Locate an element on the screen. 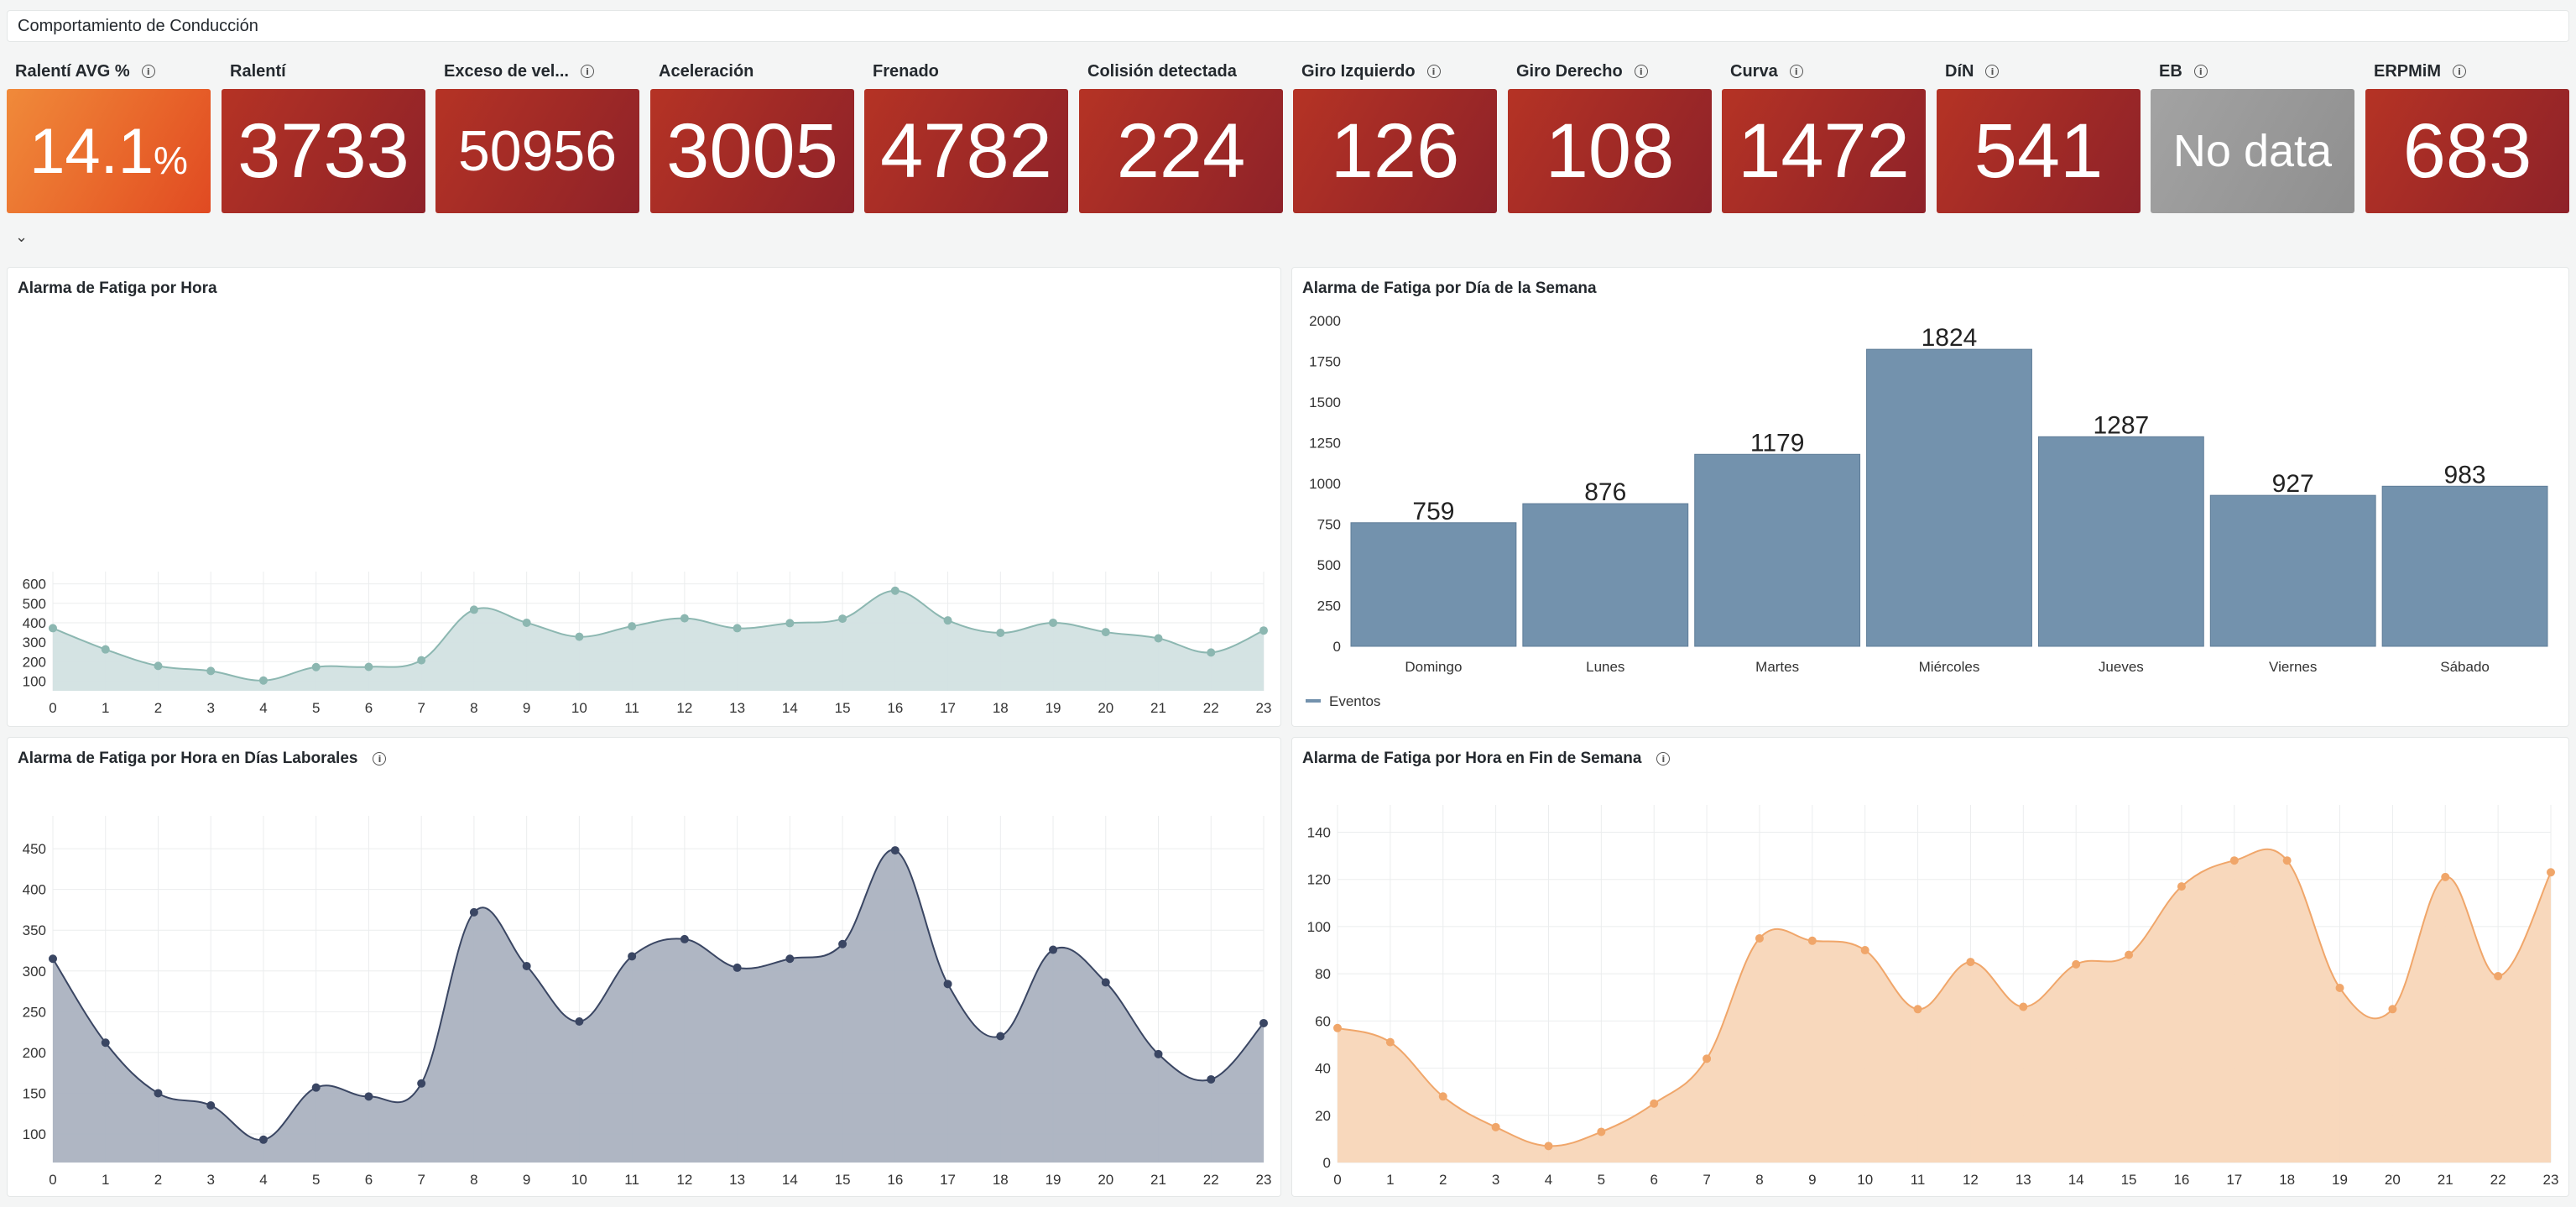  bar is located at coordinates (2464, 566).